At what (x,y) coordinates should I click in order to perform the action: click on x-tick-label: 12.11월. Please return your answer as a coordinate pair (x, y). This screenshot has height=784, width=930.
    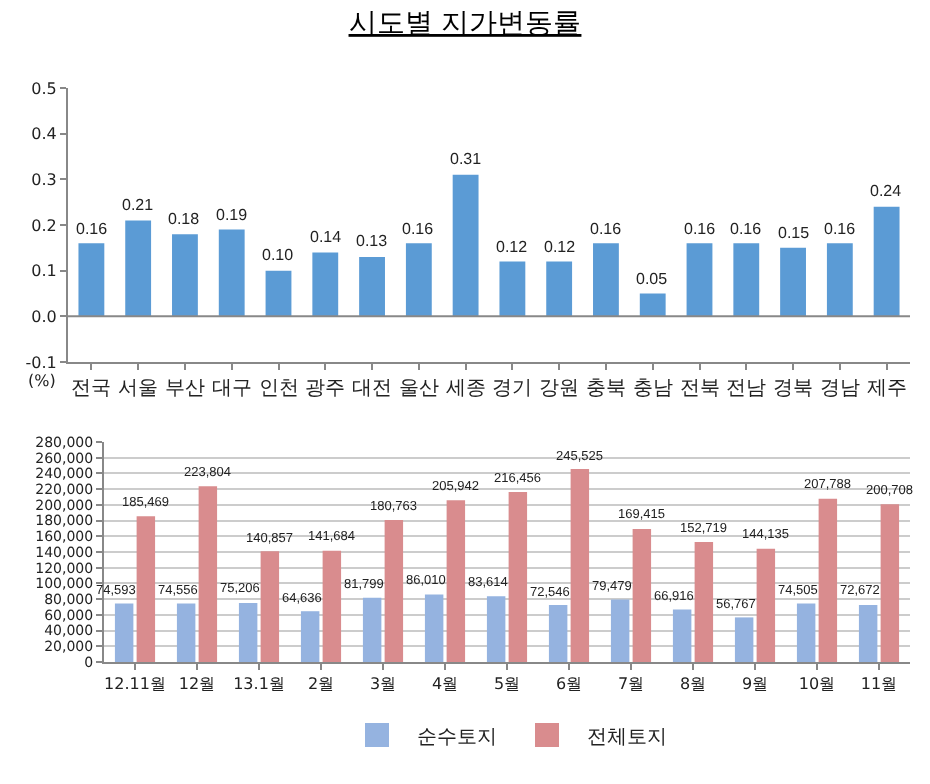
    Looking at the image, I should click on (135, 684).